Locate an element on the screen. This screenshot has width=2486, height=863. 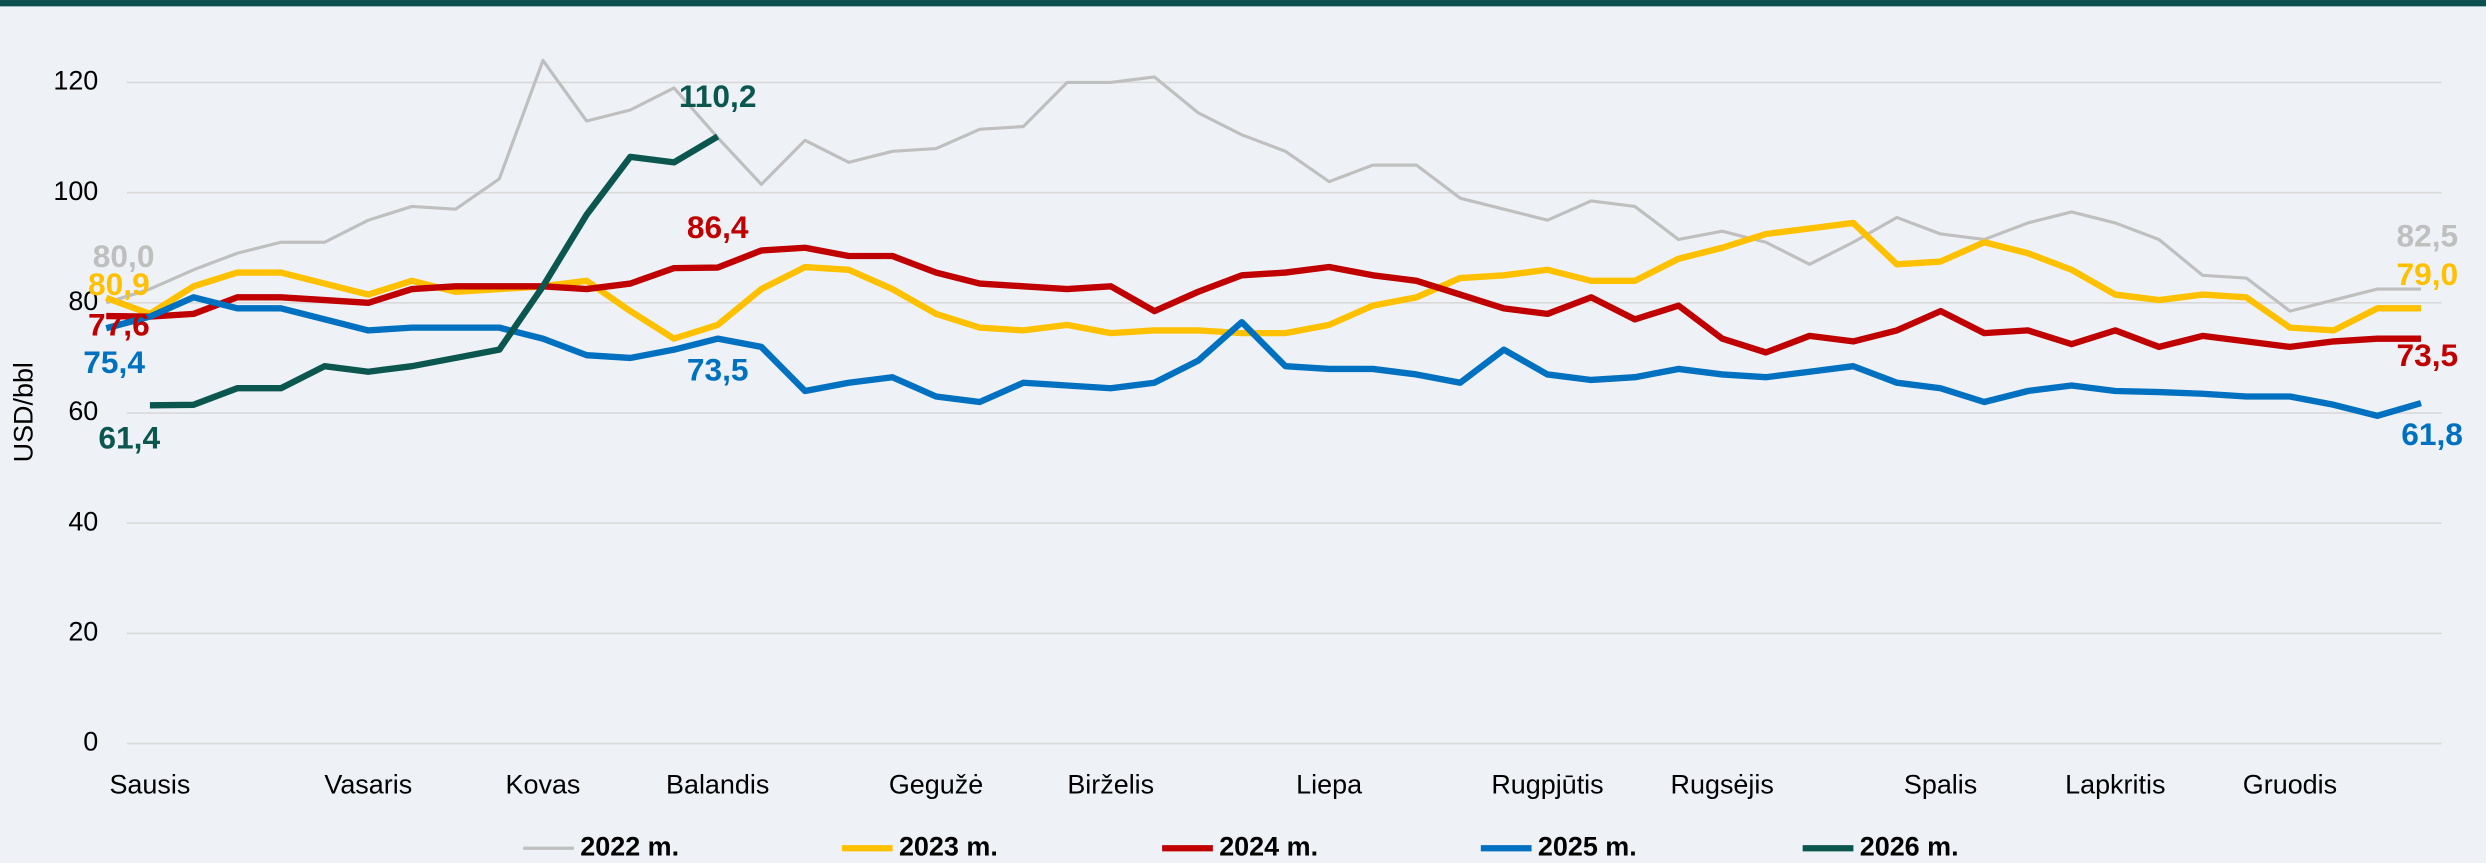
x-tick-label: Spalis is located at coordinates (1940, 785).